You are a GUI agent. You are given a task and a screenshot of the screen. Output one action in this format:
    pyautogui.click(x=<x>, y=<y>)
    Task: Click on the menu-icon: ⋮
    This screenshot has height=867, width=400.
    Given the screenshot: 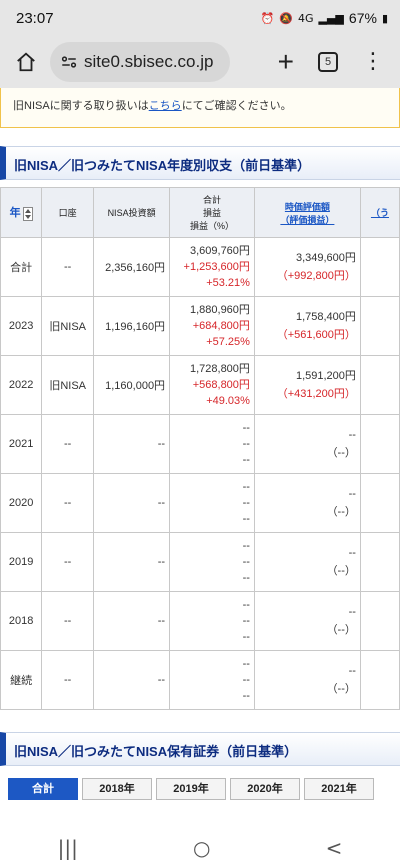 What is the action you would take?
    pyautogui.click(x=373, y=61)
    